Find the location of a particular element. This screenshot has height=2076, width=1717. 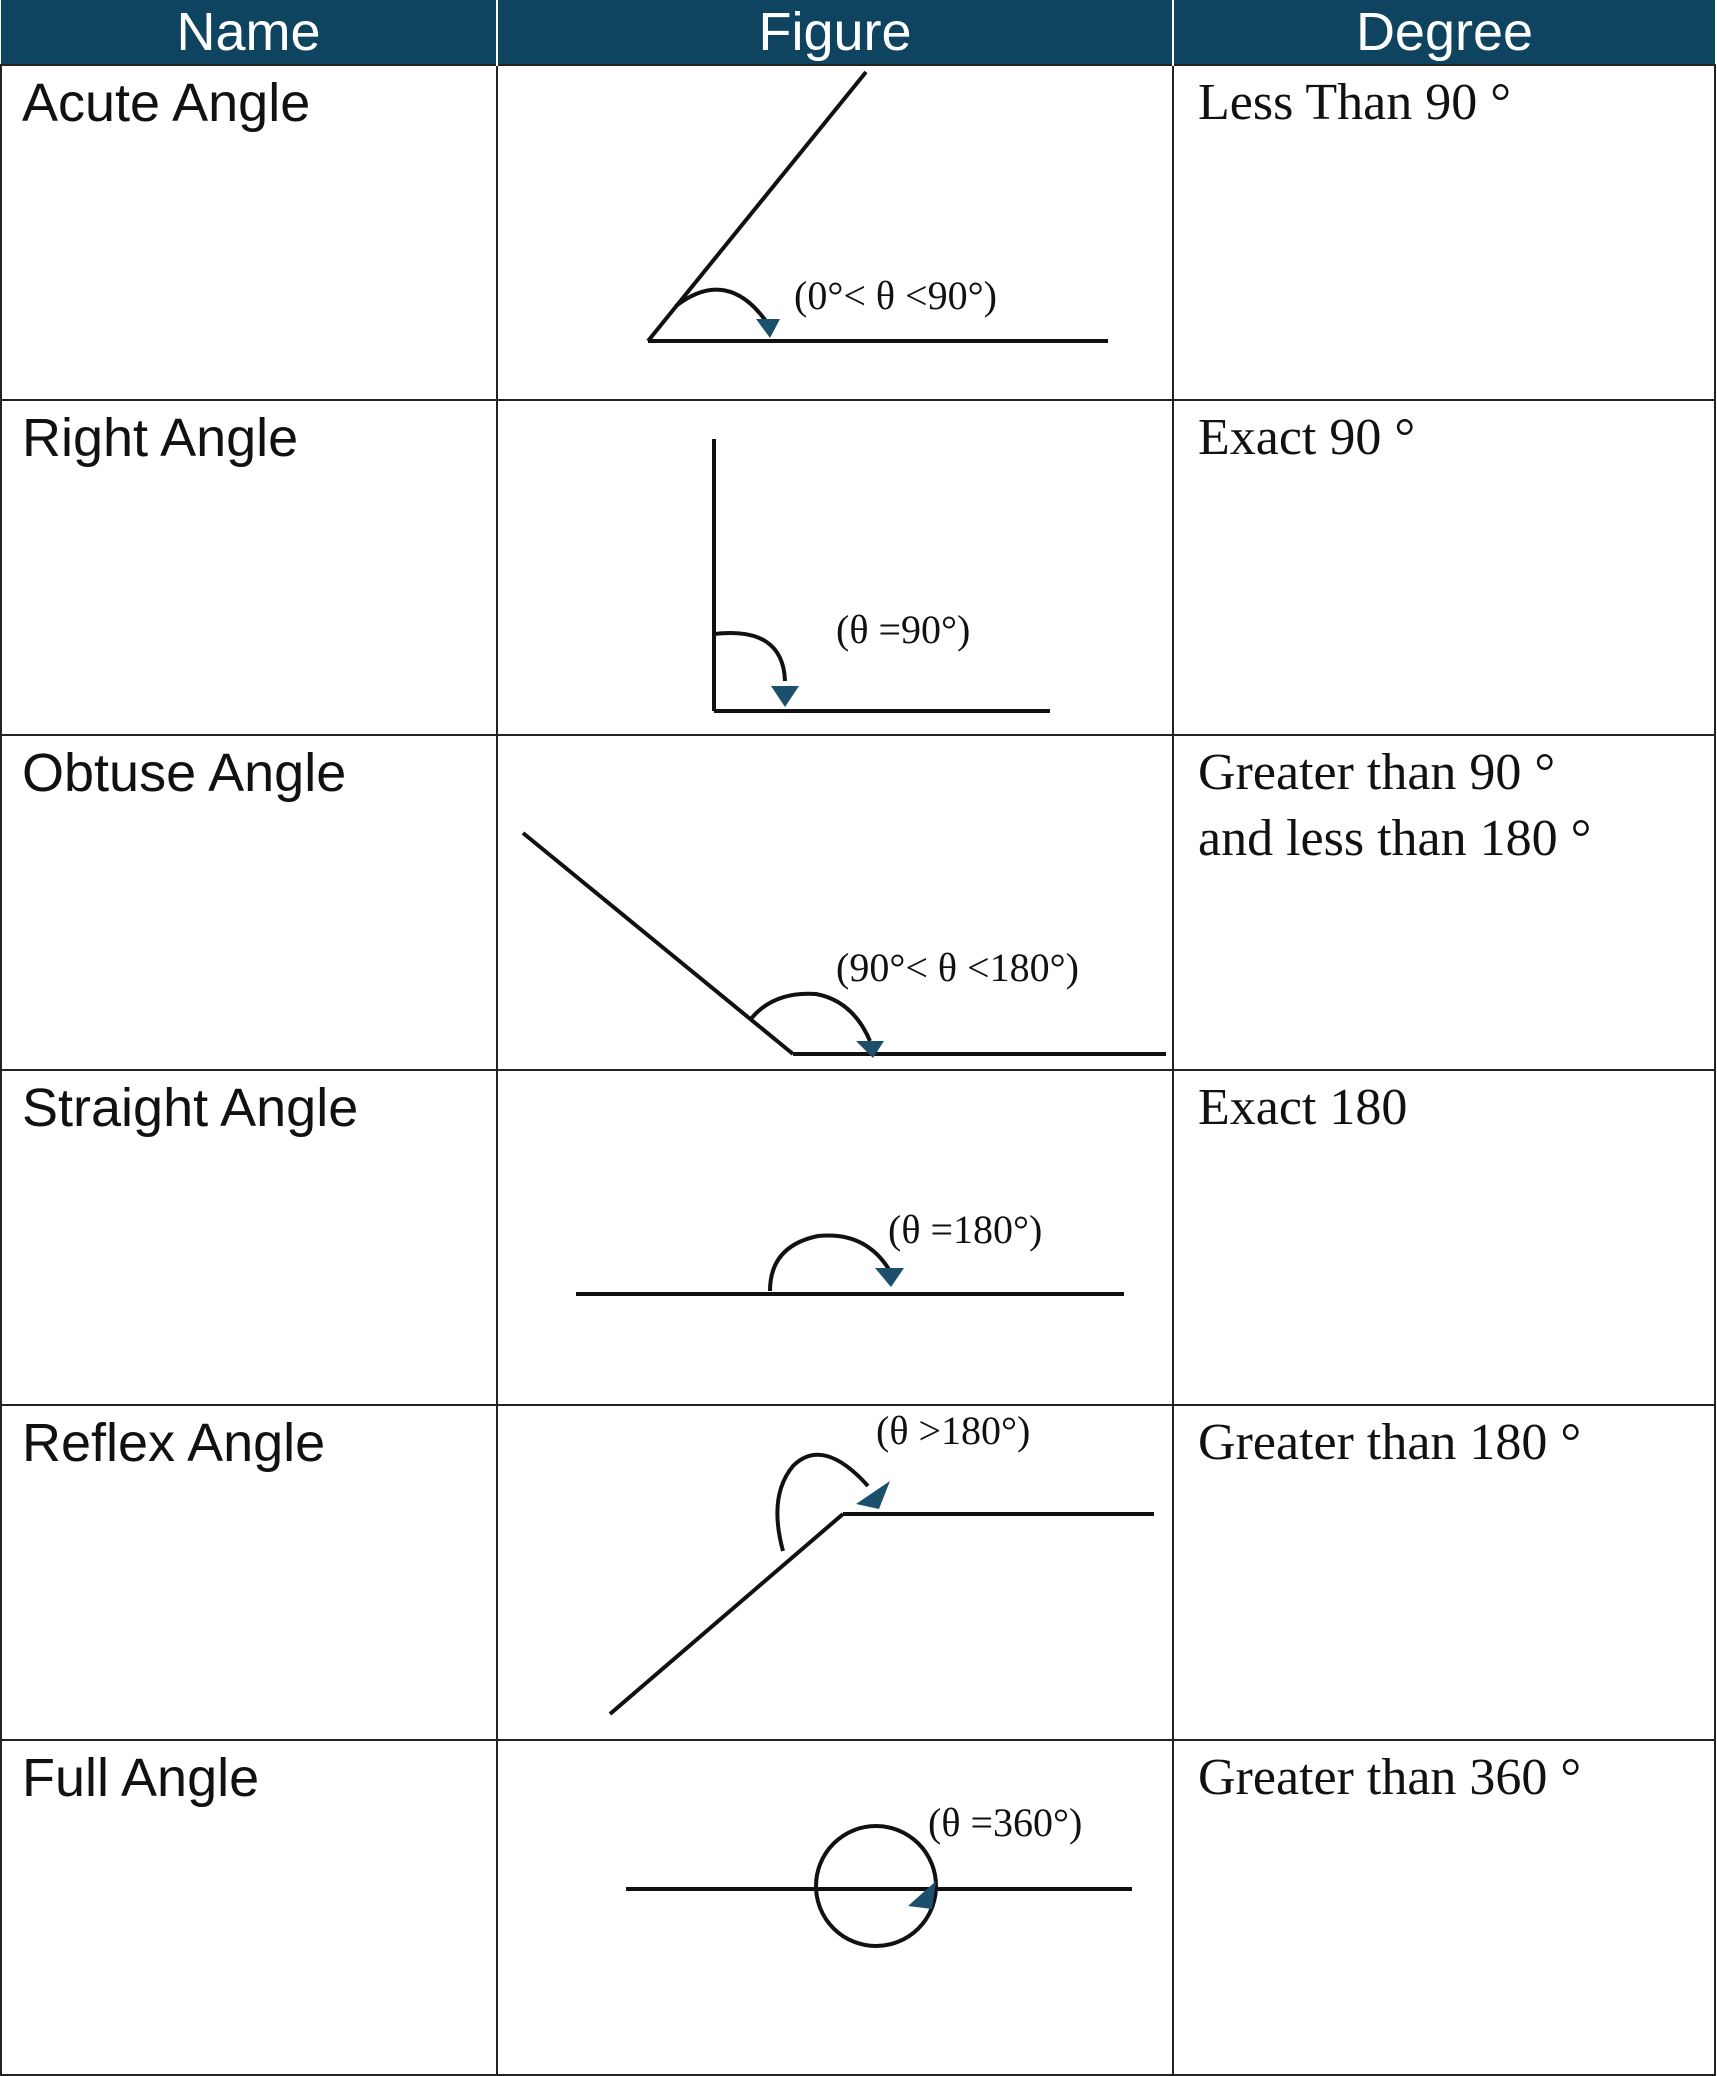

header-row: Name Figure Degree is located at coordinates (858, 32).